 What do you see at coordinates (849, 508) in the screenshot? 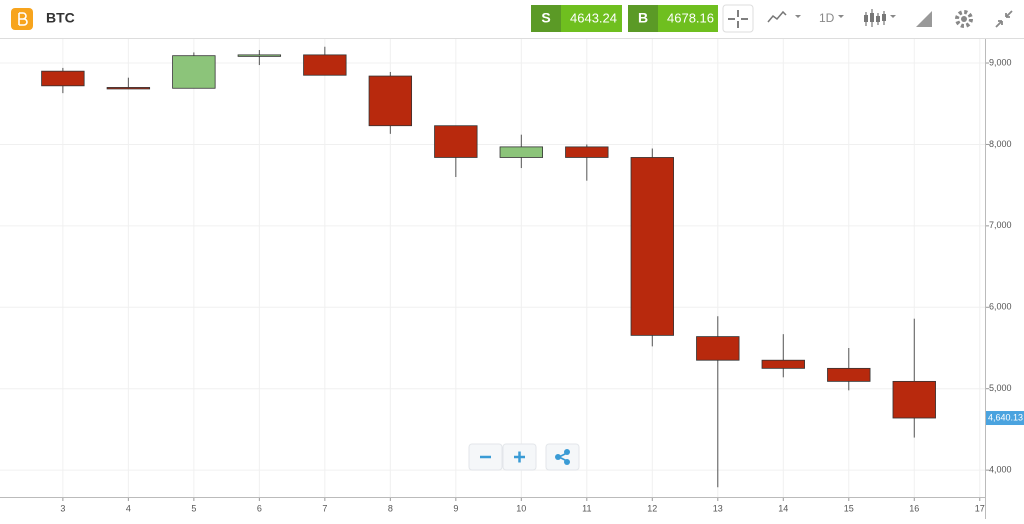
I see `x-tick-label: 15` at bounding box center [849, 508].